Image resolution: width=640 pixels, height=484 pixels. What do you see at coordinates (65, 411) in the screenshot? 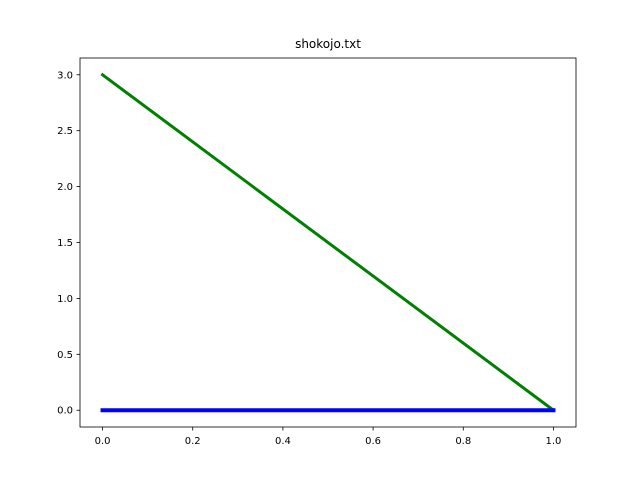
I see `y-tick-label: 0.0` at bounding box center [65, 411].